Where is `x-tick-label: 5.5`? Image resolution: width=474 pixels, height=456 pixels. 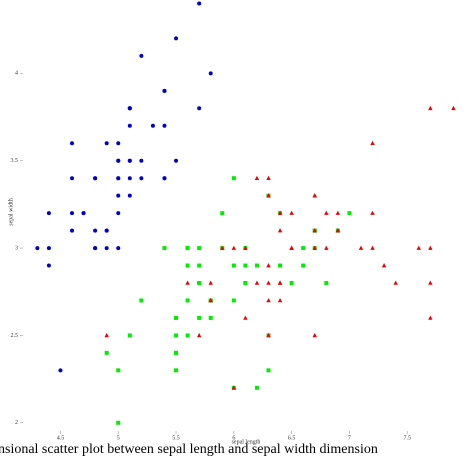
x-tick-label: 5.5 is located at coordinates (176, 438).